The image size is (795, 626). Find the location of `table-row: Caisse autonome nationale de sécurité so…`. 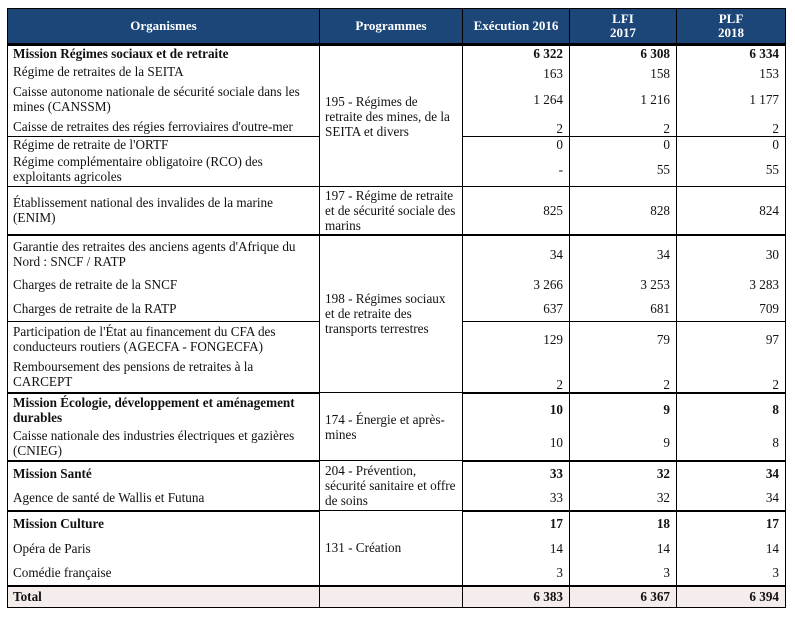

table-row: Caisse autonome nationale de sécurité so… is located at coordinates (396, 99).